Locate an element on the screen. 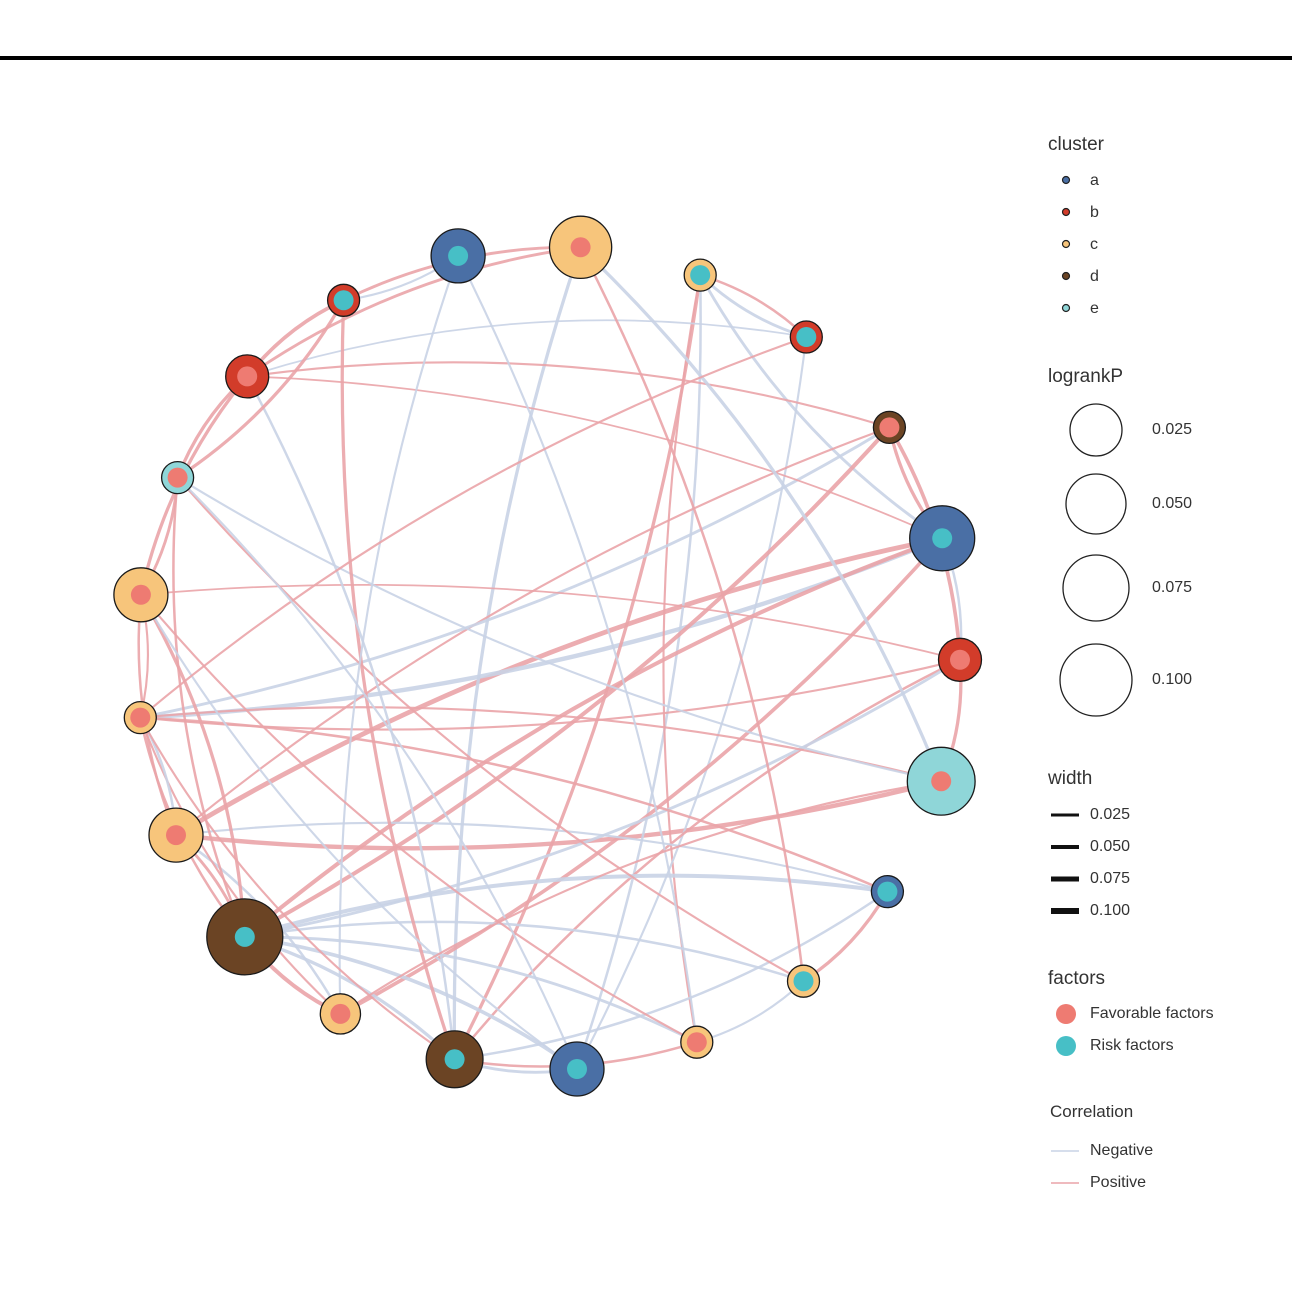 This screenshot has height=1292, width=1292. legend-logrankp-label-2: 0.050 is located at coordinates (1172, 503).